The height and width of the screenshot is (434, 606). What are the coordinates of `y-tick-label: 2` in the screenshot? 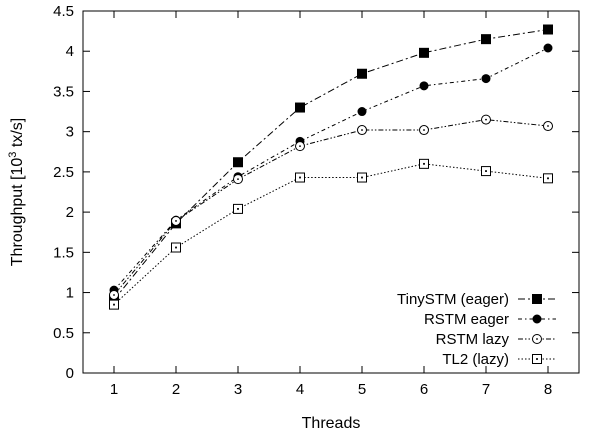 It's located at (70, 212).